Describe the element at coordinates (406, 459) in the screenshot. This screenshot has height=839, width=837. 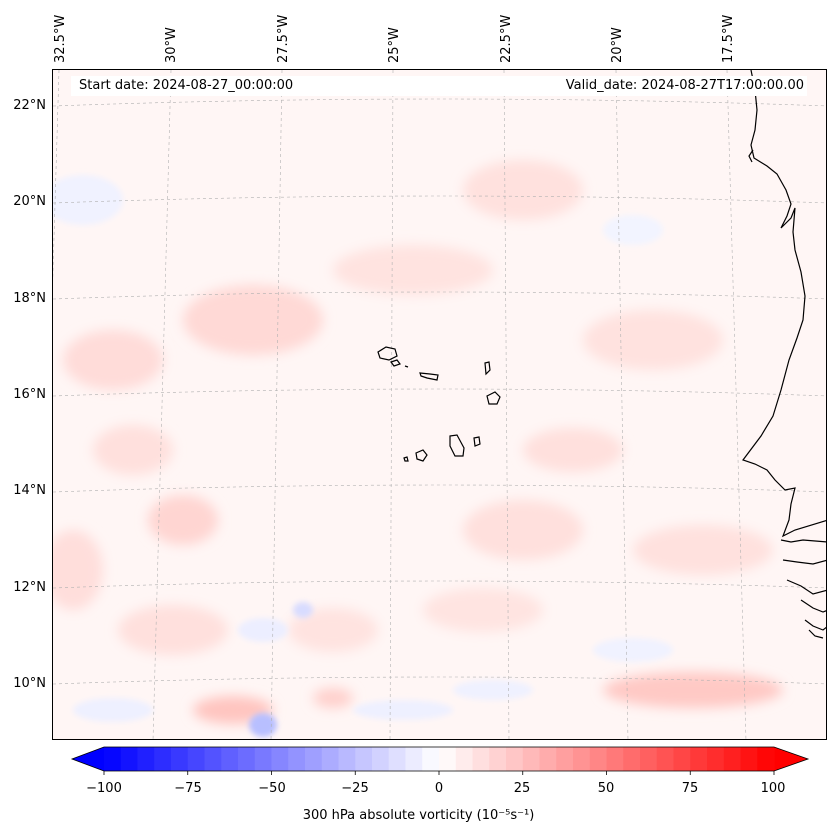
I see `island-brava` at that location.